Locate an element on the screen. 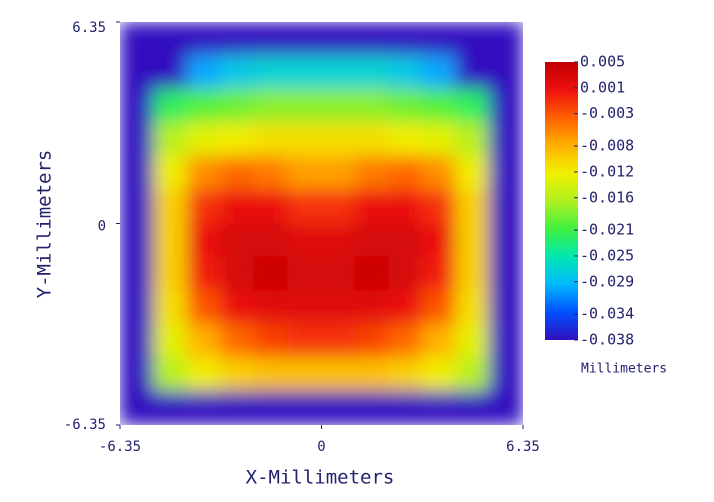 This screenshot has width=714, height=502. colorbar-tick-label: -0.025 is located at coordinates (607, 255).